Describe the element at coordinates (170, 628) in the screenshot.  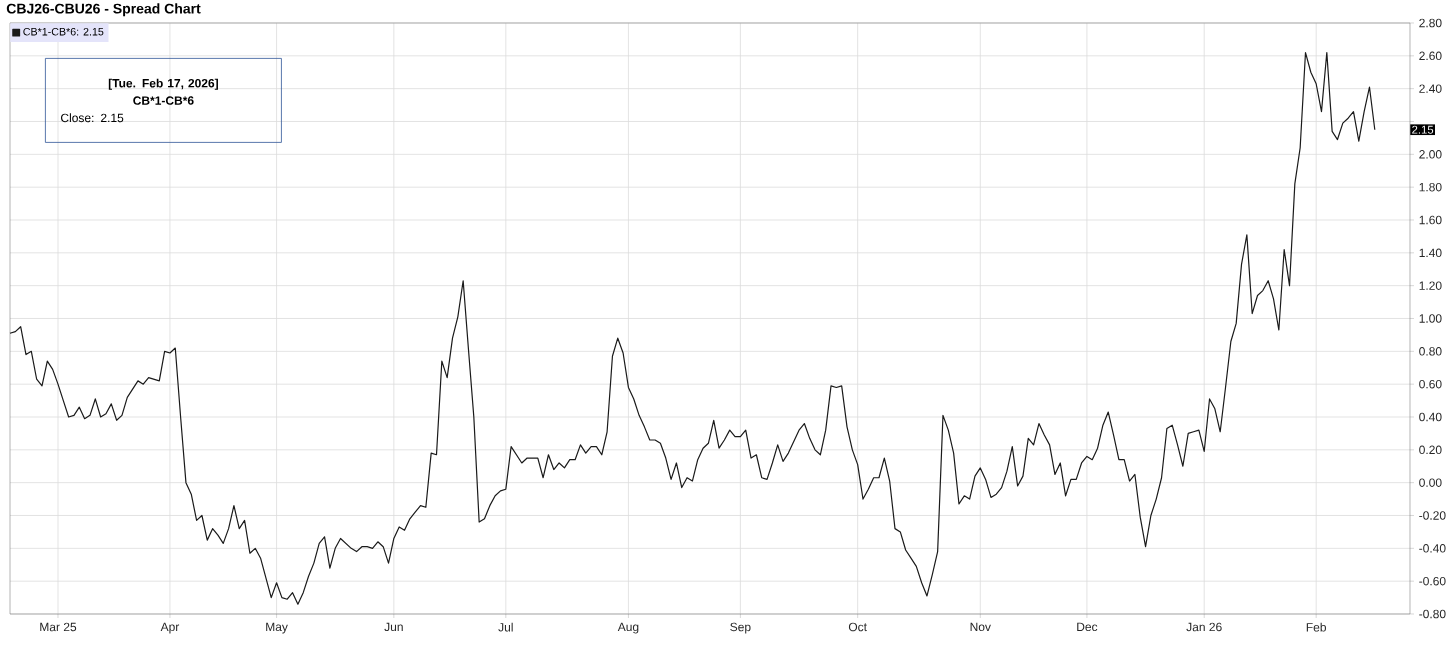
I see `x-tick-label: Apr` at that location.